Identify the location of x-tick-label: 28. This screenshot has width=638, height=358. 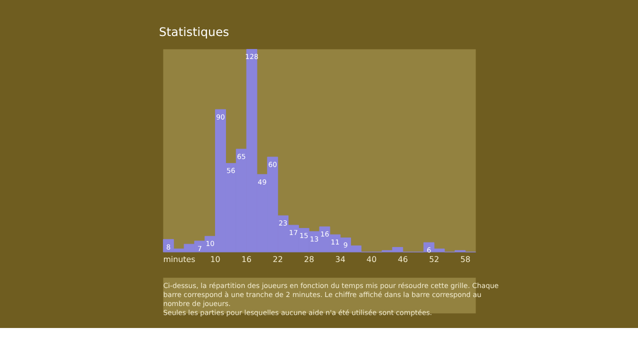
(309, 259).